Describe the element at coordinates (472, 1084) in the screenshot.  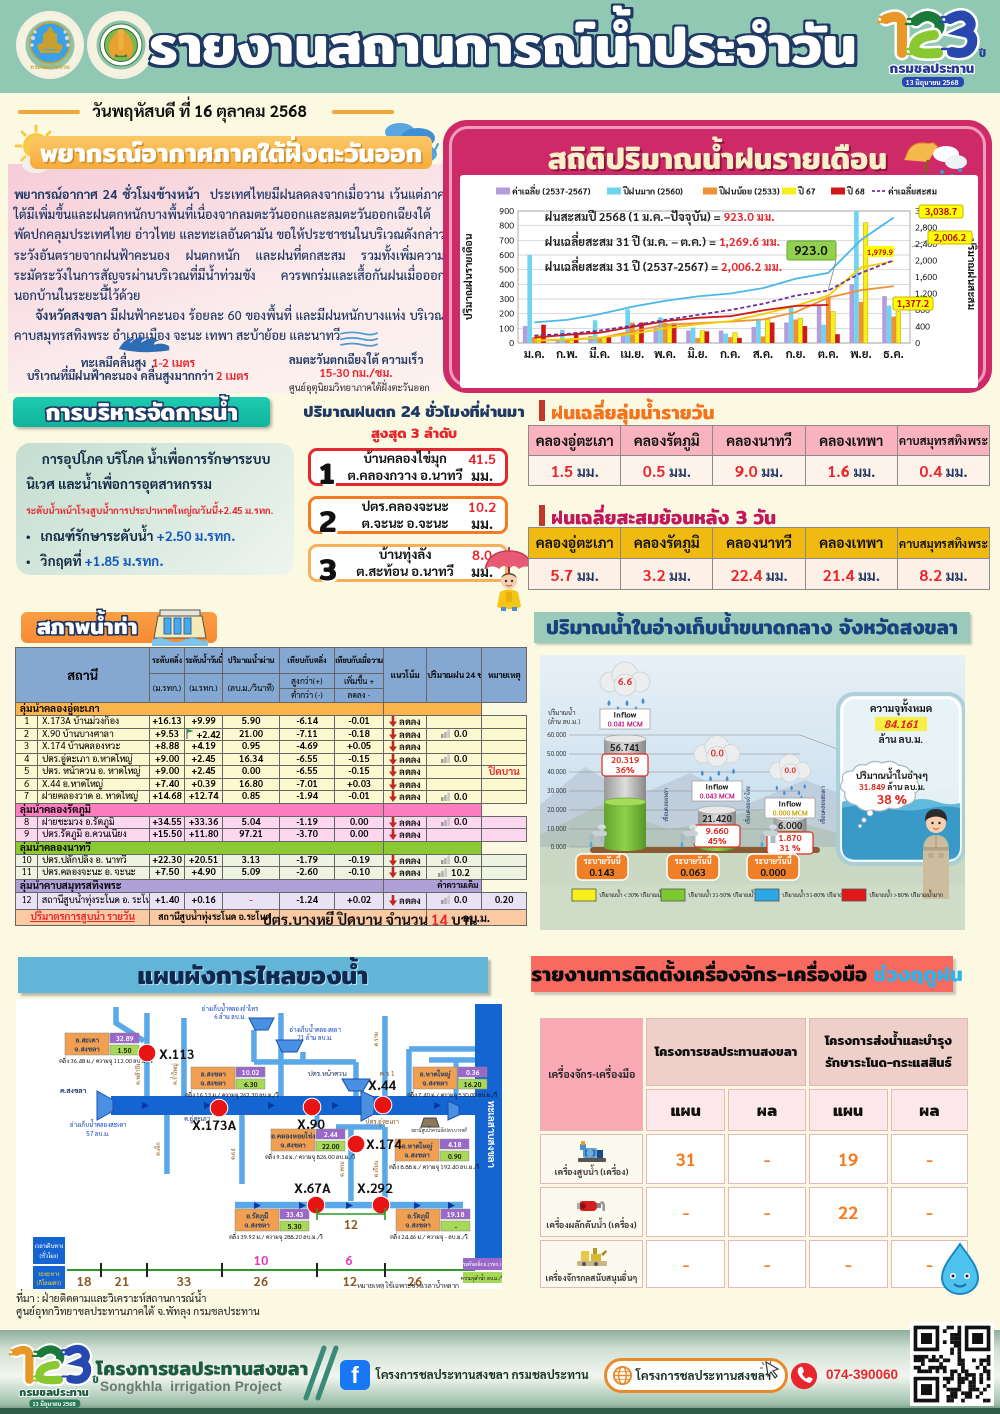
I see `svg-text: 16.20` at that location.